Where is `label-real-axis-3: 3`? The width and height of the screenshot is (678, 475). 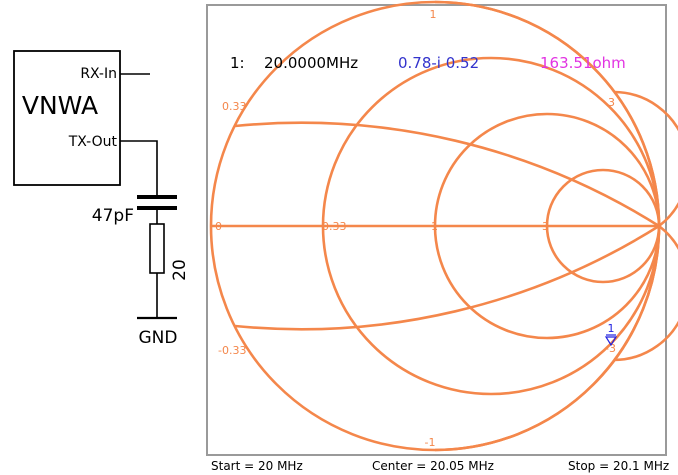 label-real-axis-3: 3 is located at coordinates (545, 226).